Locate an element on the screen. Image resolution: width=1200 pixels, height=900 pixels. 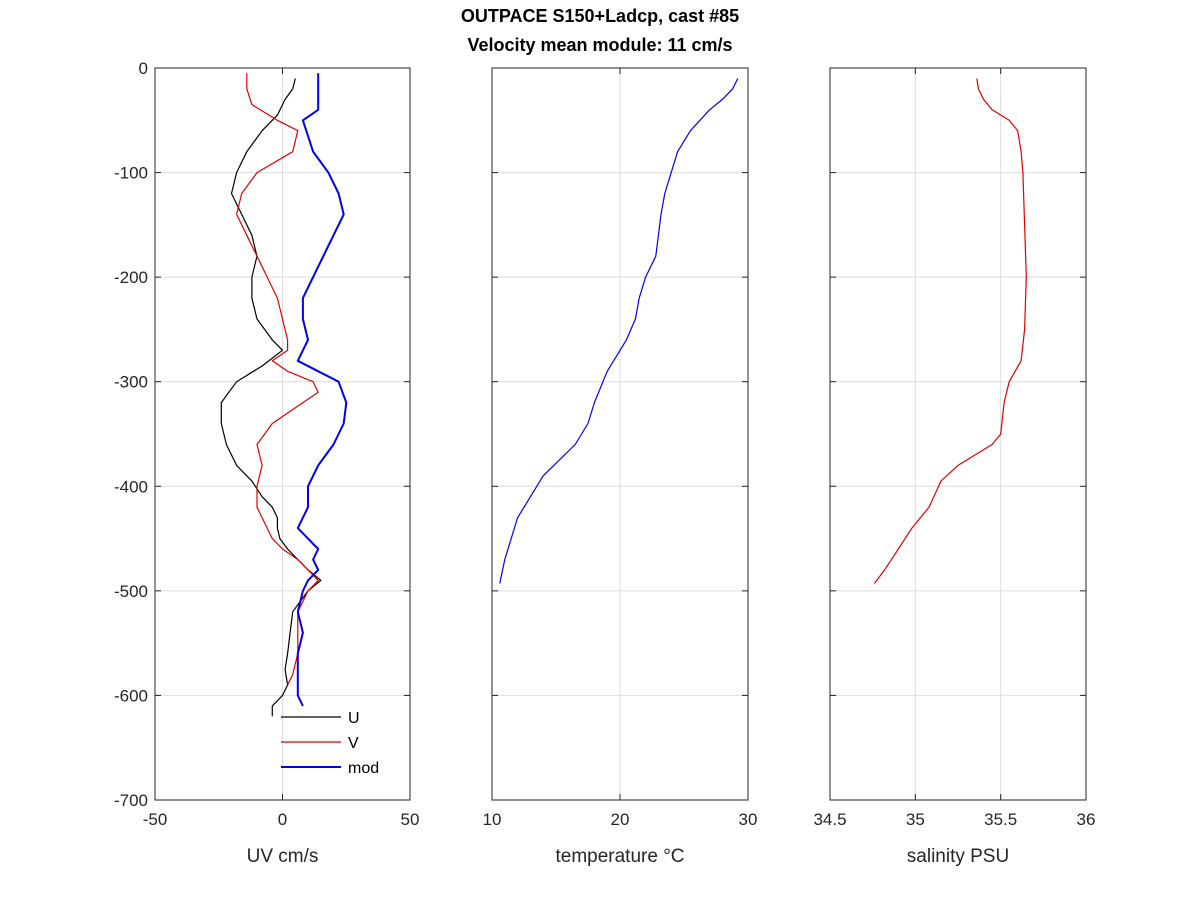
y-tick-label: -100 is located at coordinates (131, 173).